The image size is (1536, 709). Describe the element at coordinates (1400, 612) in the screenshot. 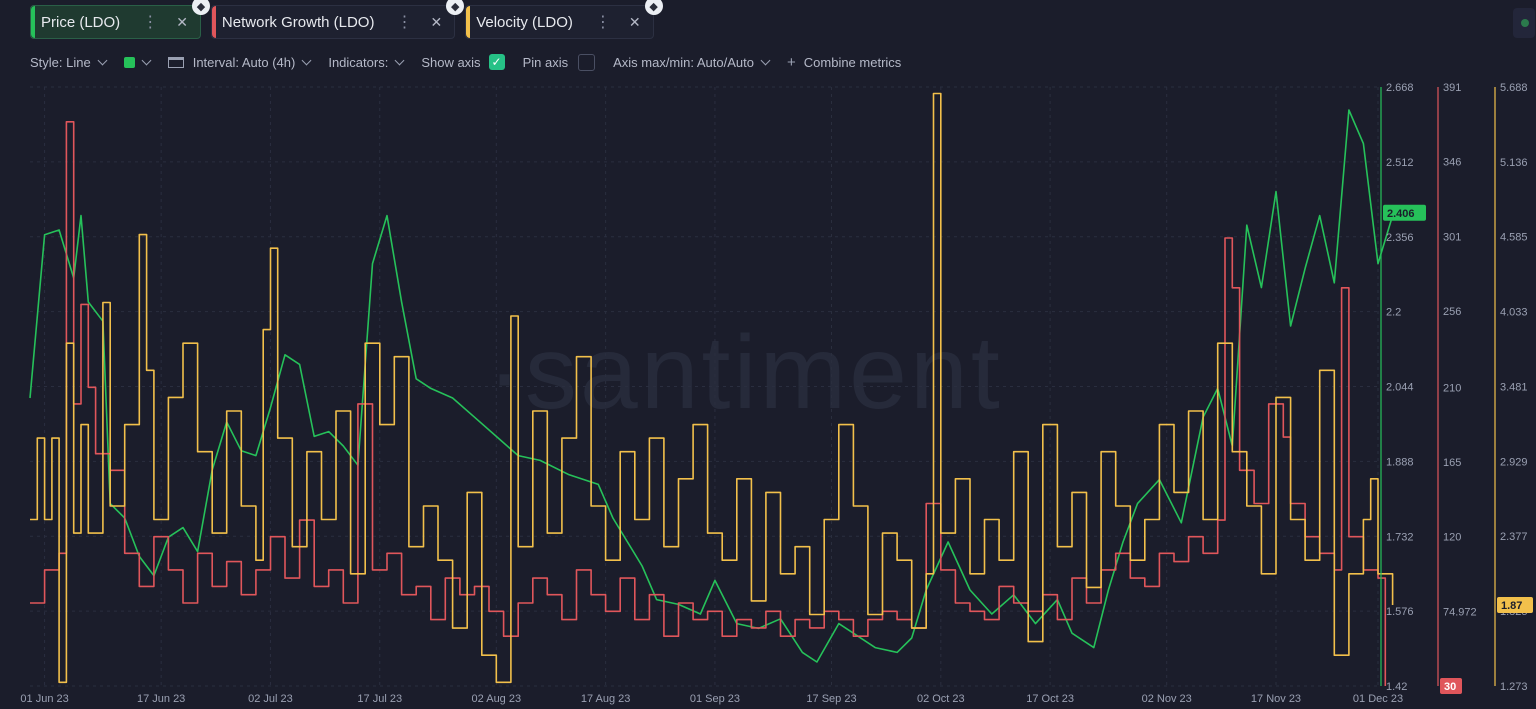

I see `y-tick-label: 1.576` at that location.